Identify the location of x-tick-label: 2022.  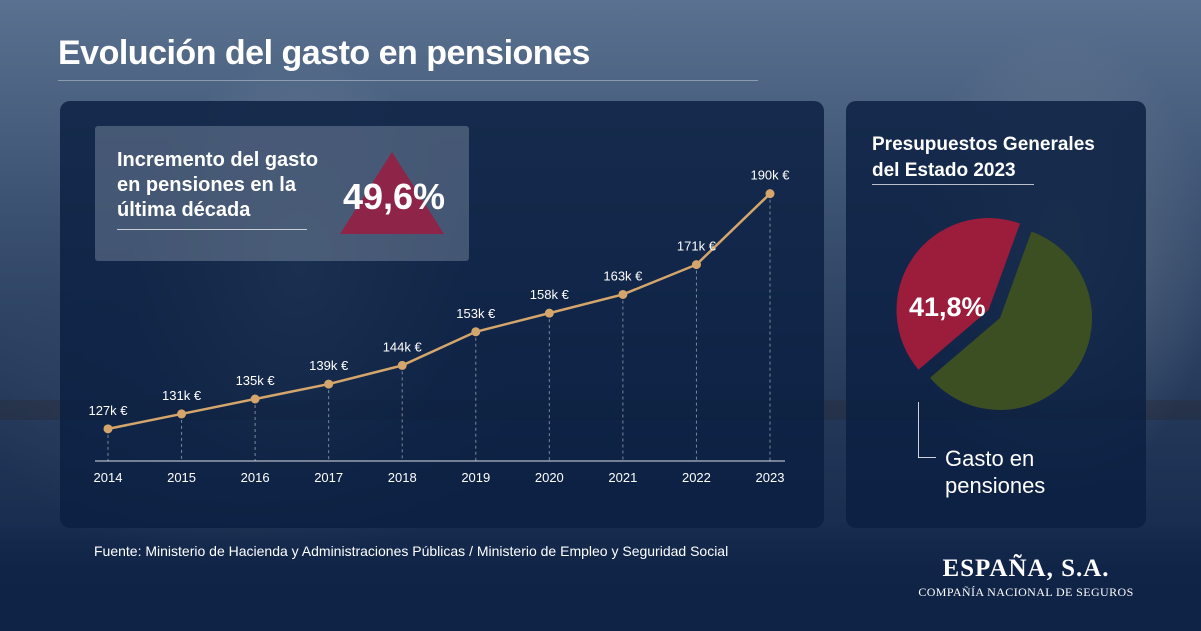
(696, 477).